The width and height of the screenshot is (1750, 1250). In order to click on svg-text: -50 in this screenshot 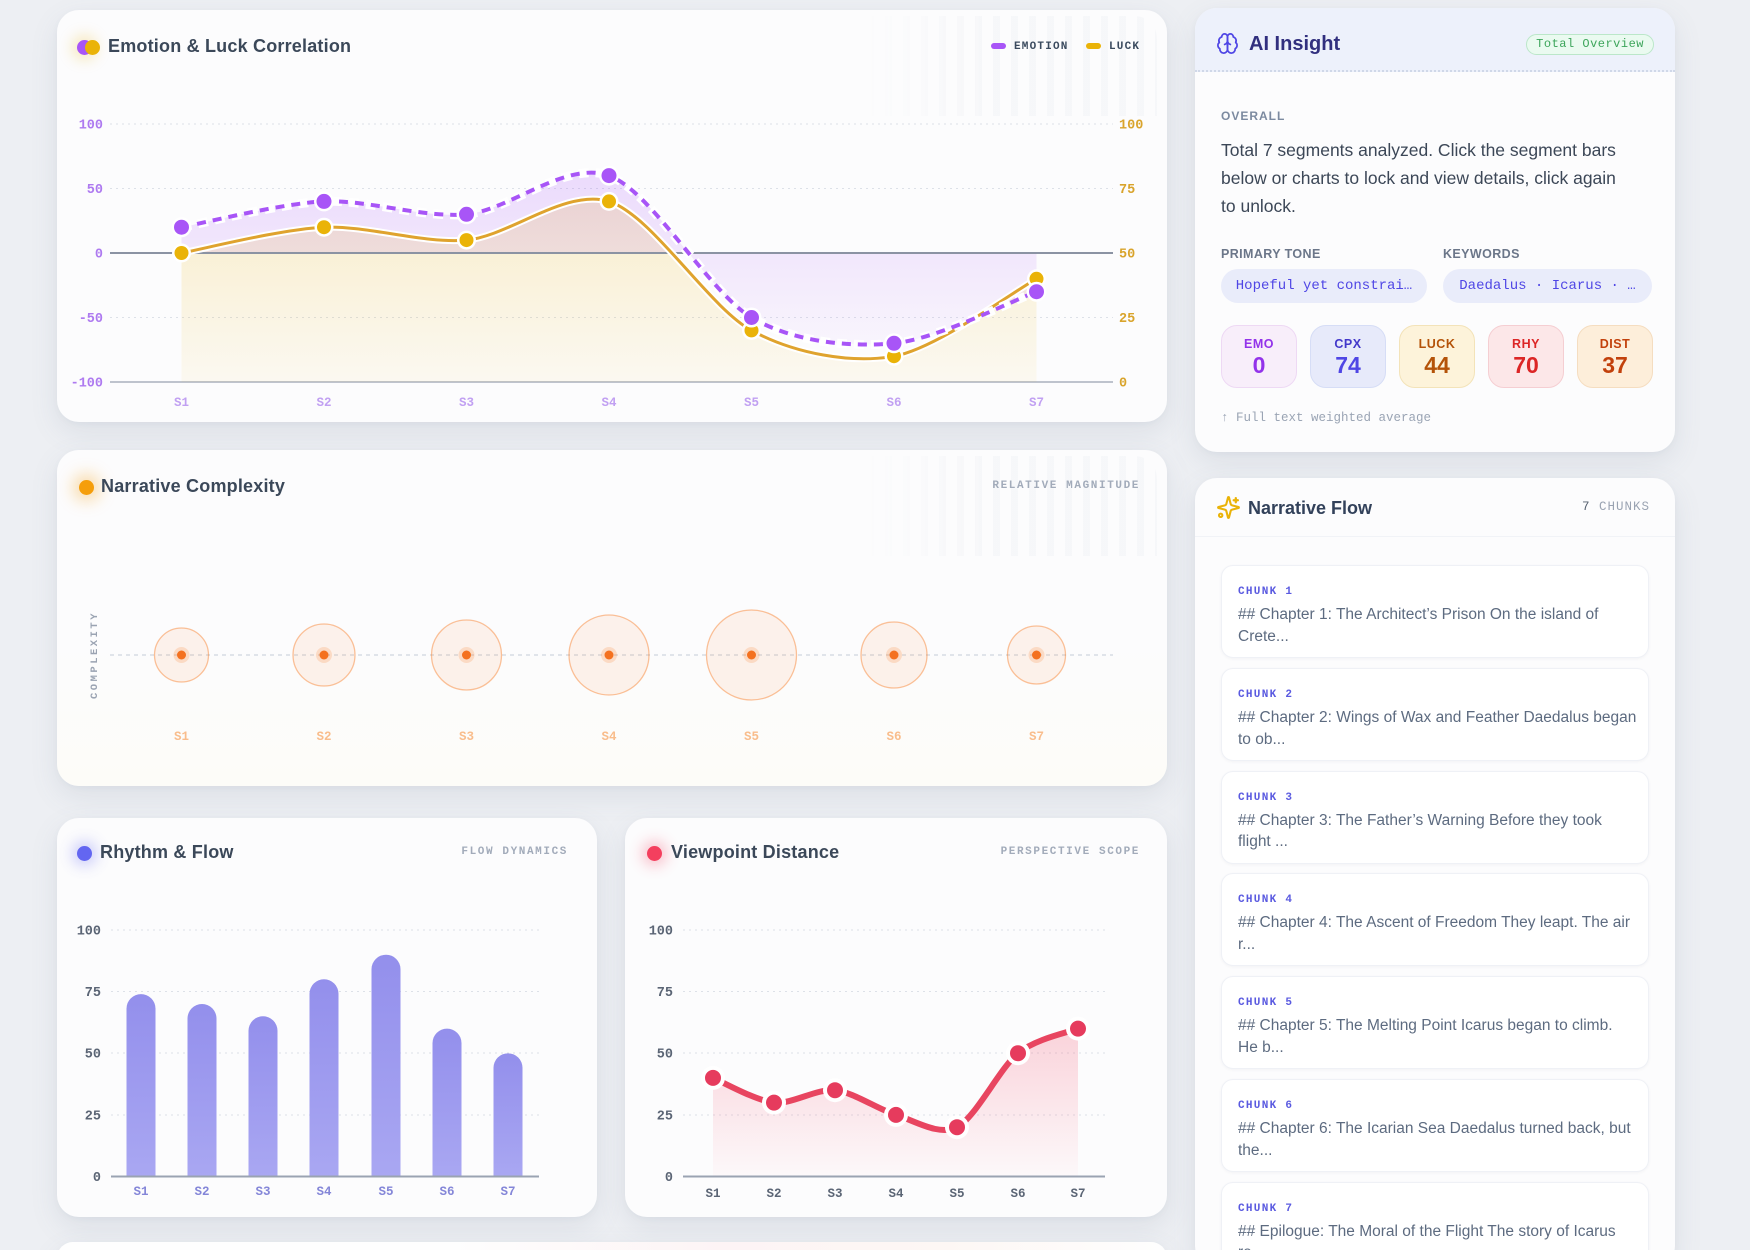, I will do `click(91, 319)`.